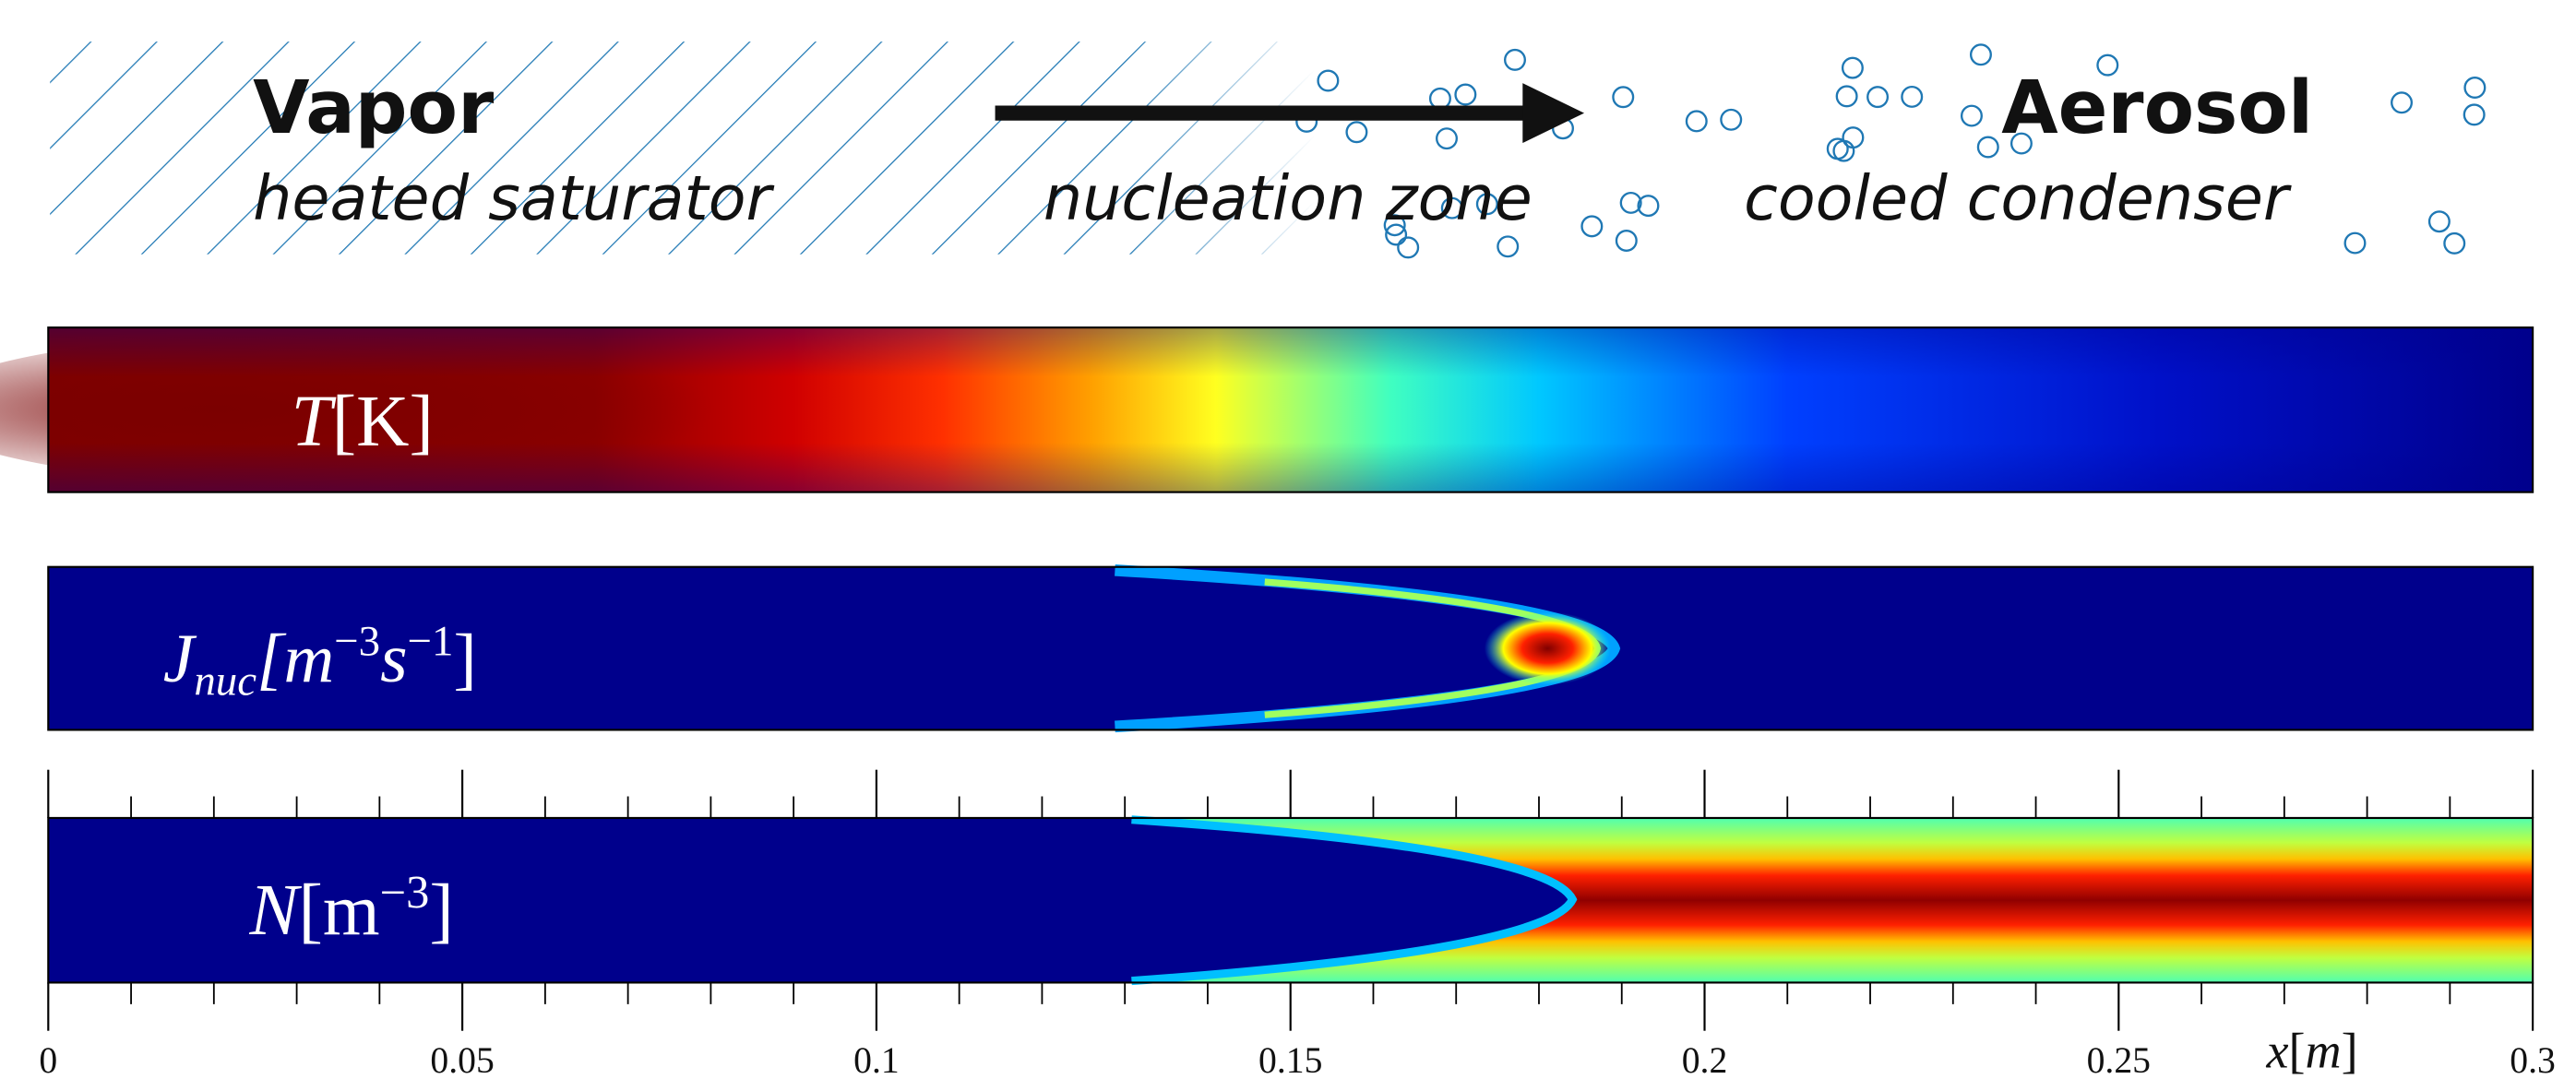  I want to click on temperature-edge, so click(1291, 409).